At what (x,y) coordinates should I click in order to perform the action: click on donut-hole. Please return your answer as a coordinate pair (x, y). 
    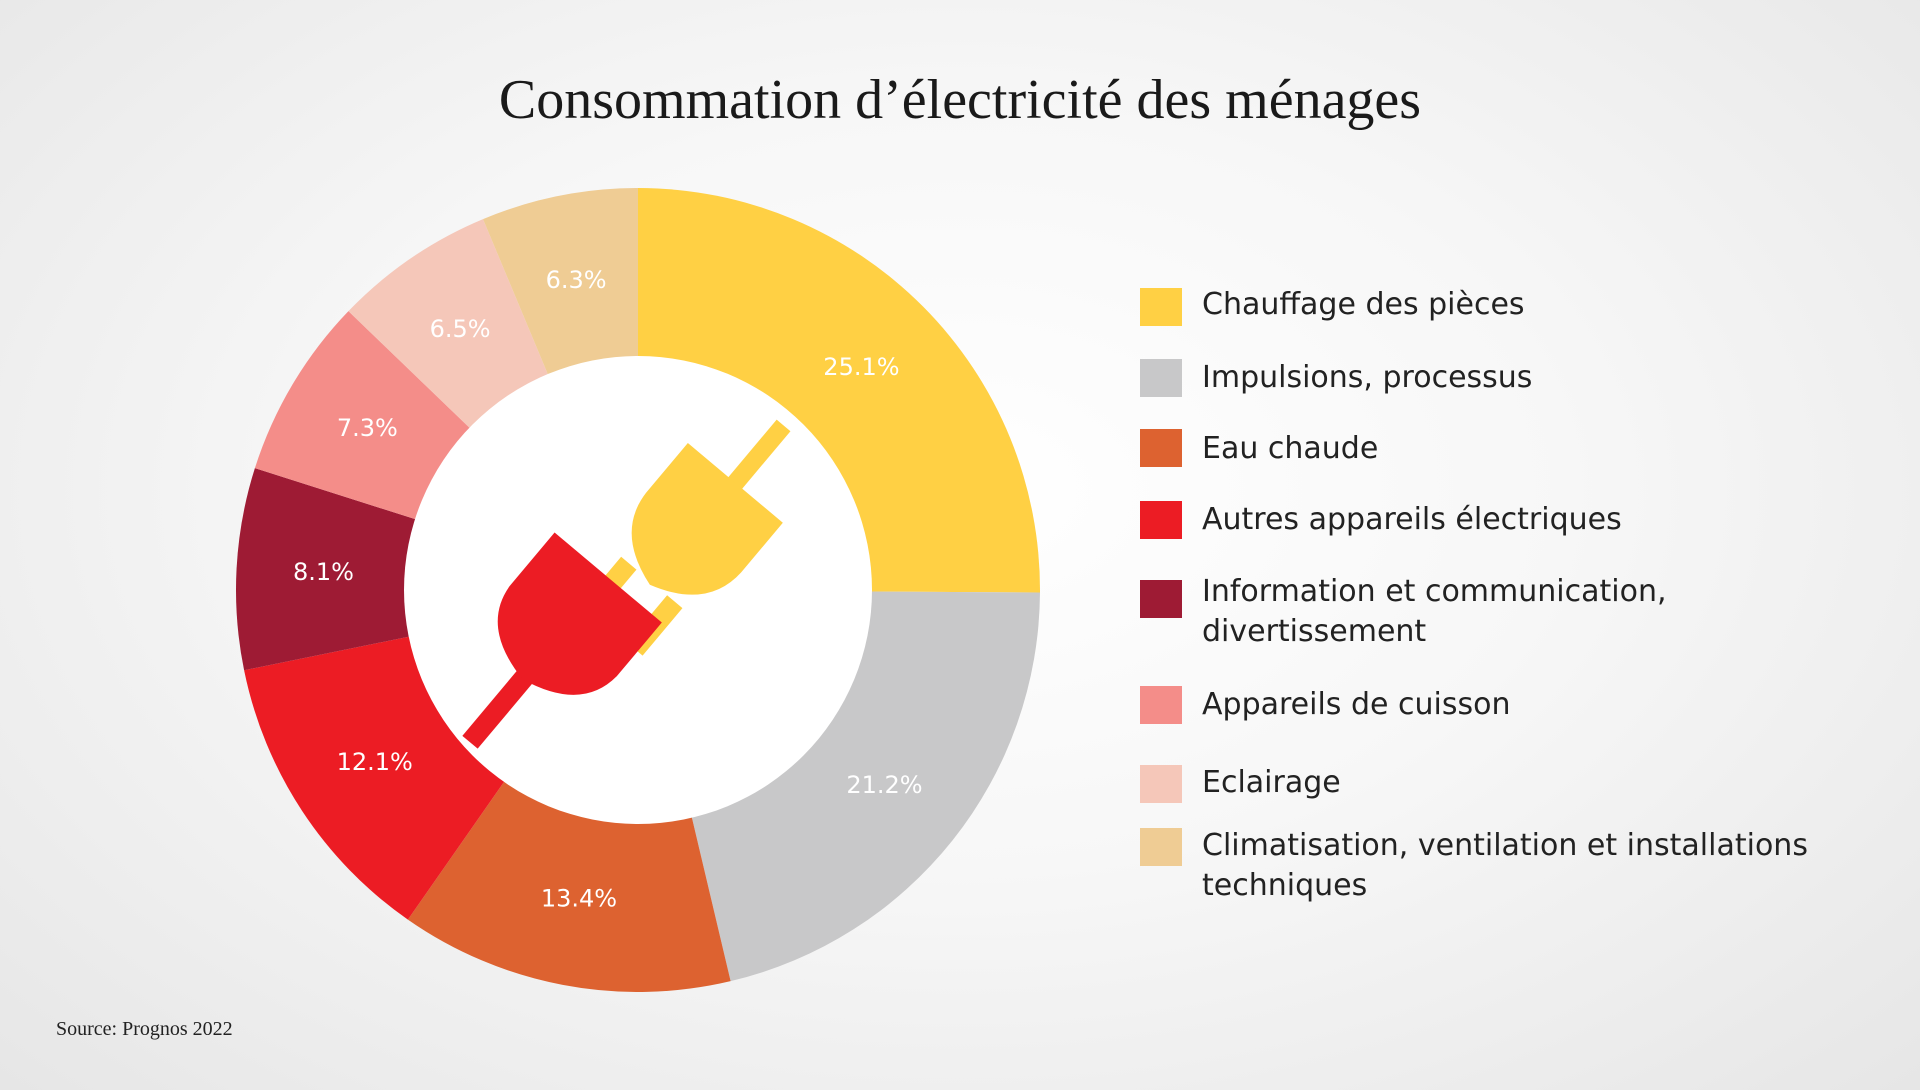
    Looking at the image, I should click on (638, 590).